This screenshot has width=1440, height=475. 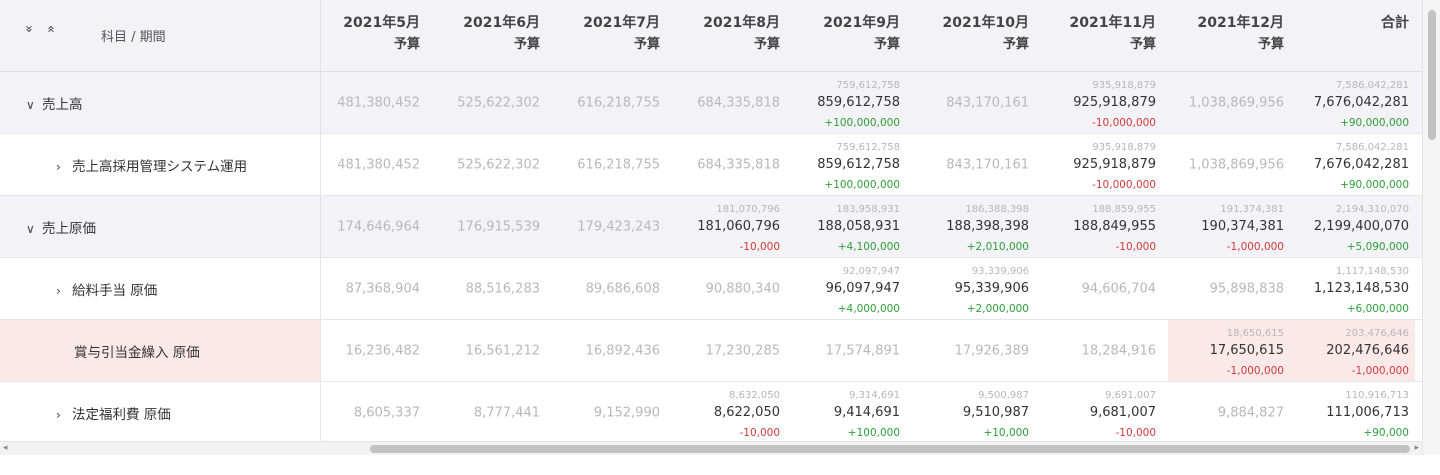 What do you see at coordinates (843, 288) in the screenshot?
I see `value-cell: 92,097,947 96,097,947 +4,000,000` at bounding box center [843, 288].